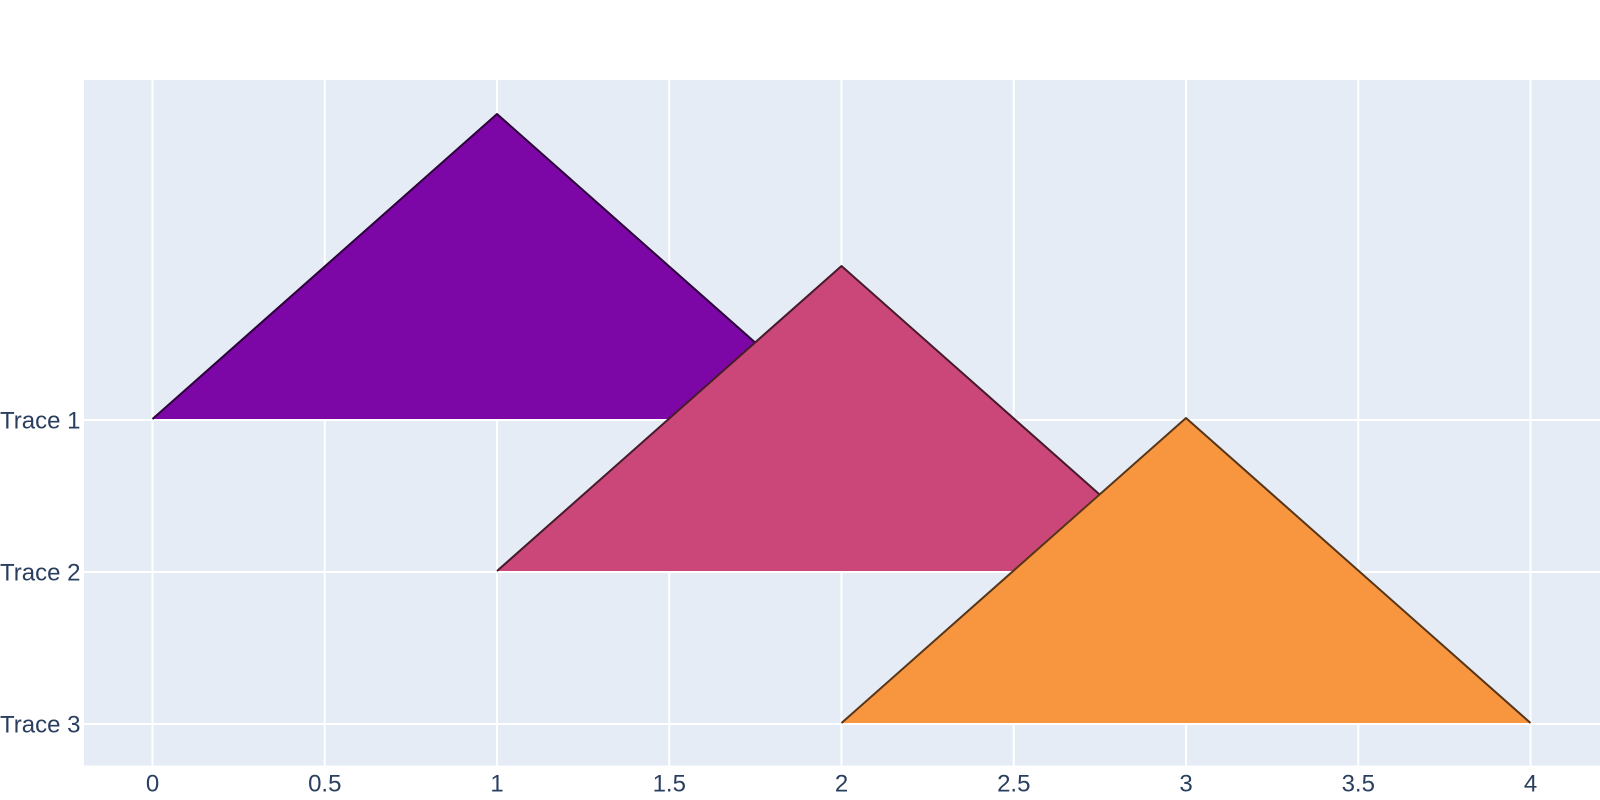  Describe the element at coordinates (841, 784) in the screenshot. I see `svg-text: 2` at that location.